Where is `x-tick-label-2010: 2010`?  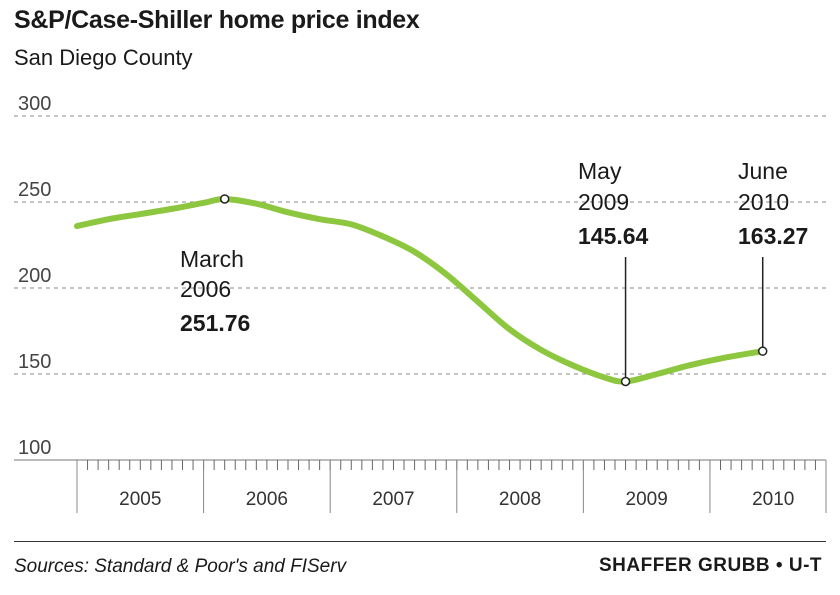
x-tick-label-2010: 2010 is located at coordinates (773, 499).